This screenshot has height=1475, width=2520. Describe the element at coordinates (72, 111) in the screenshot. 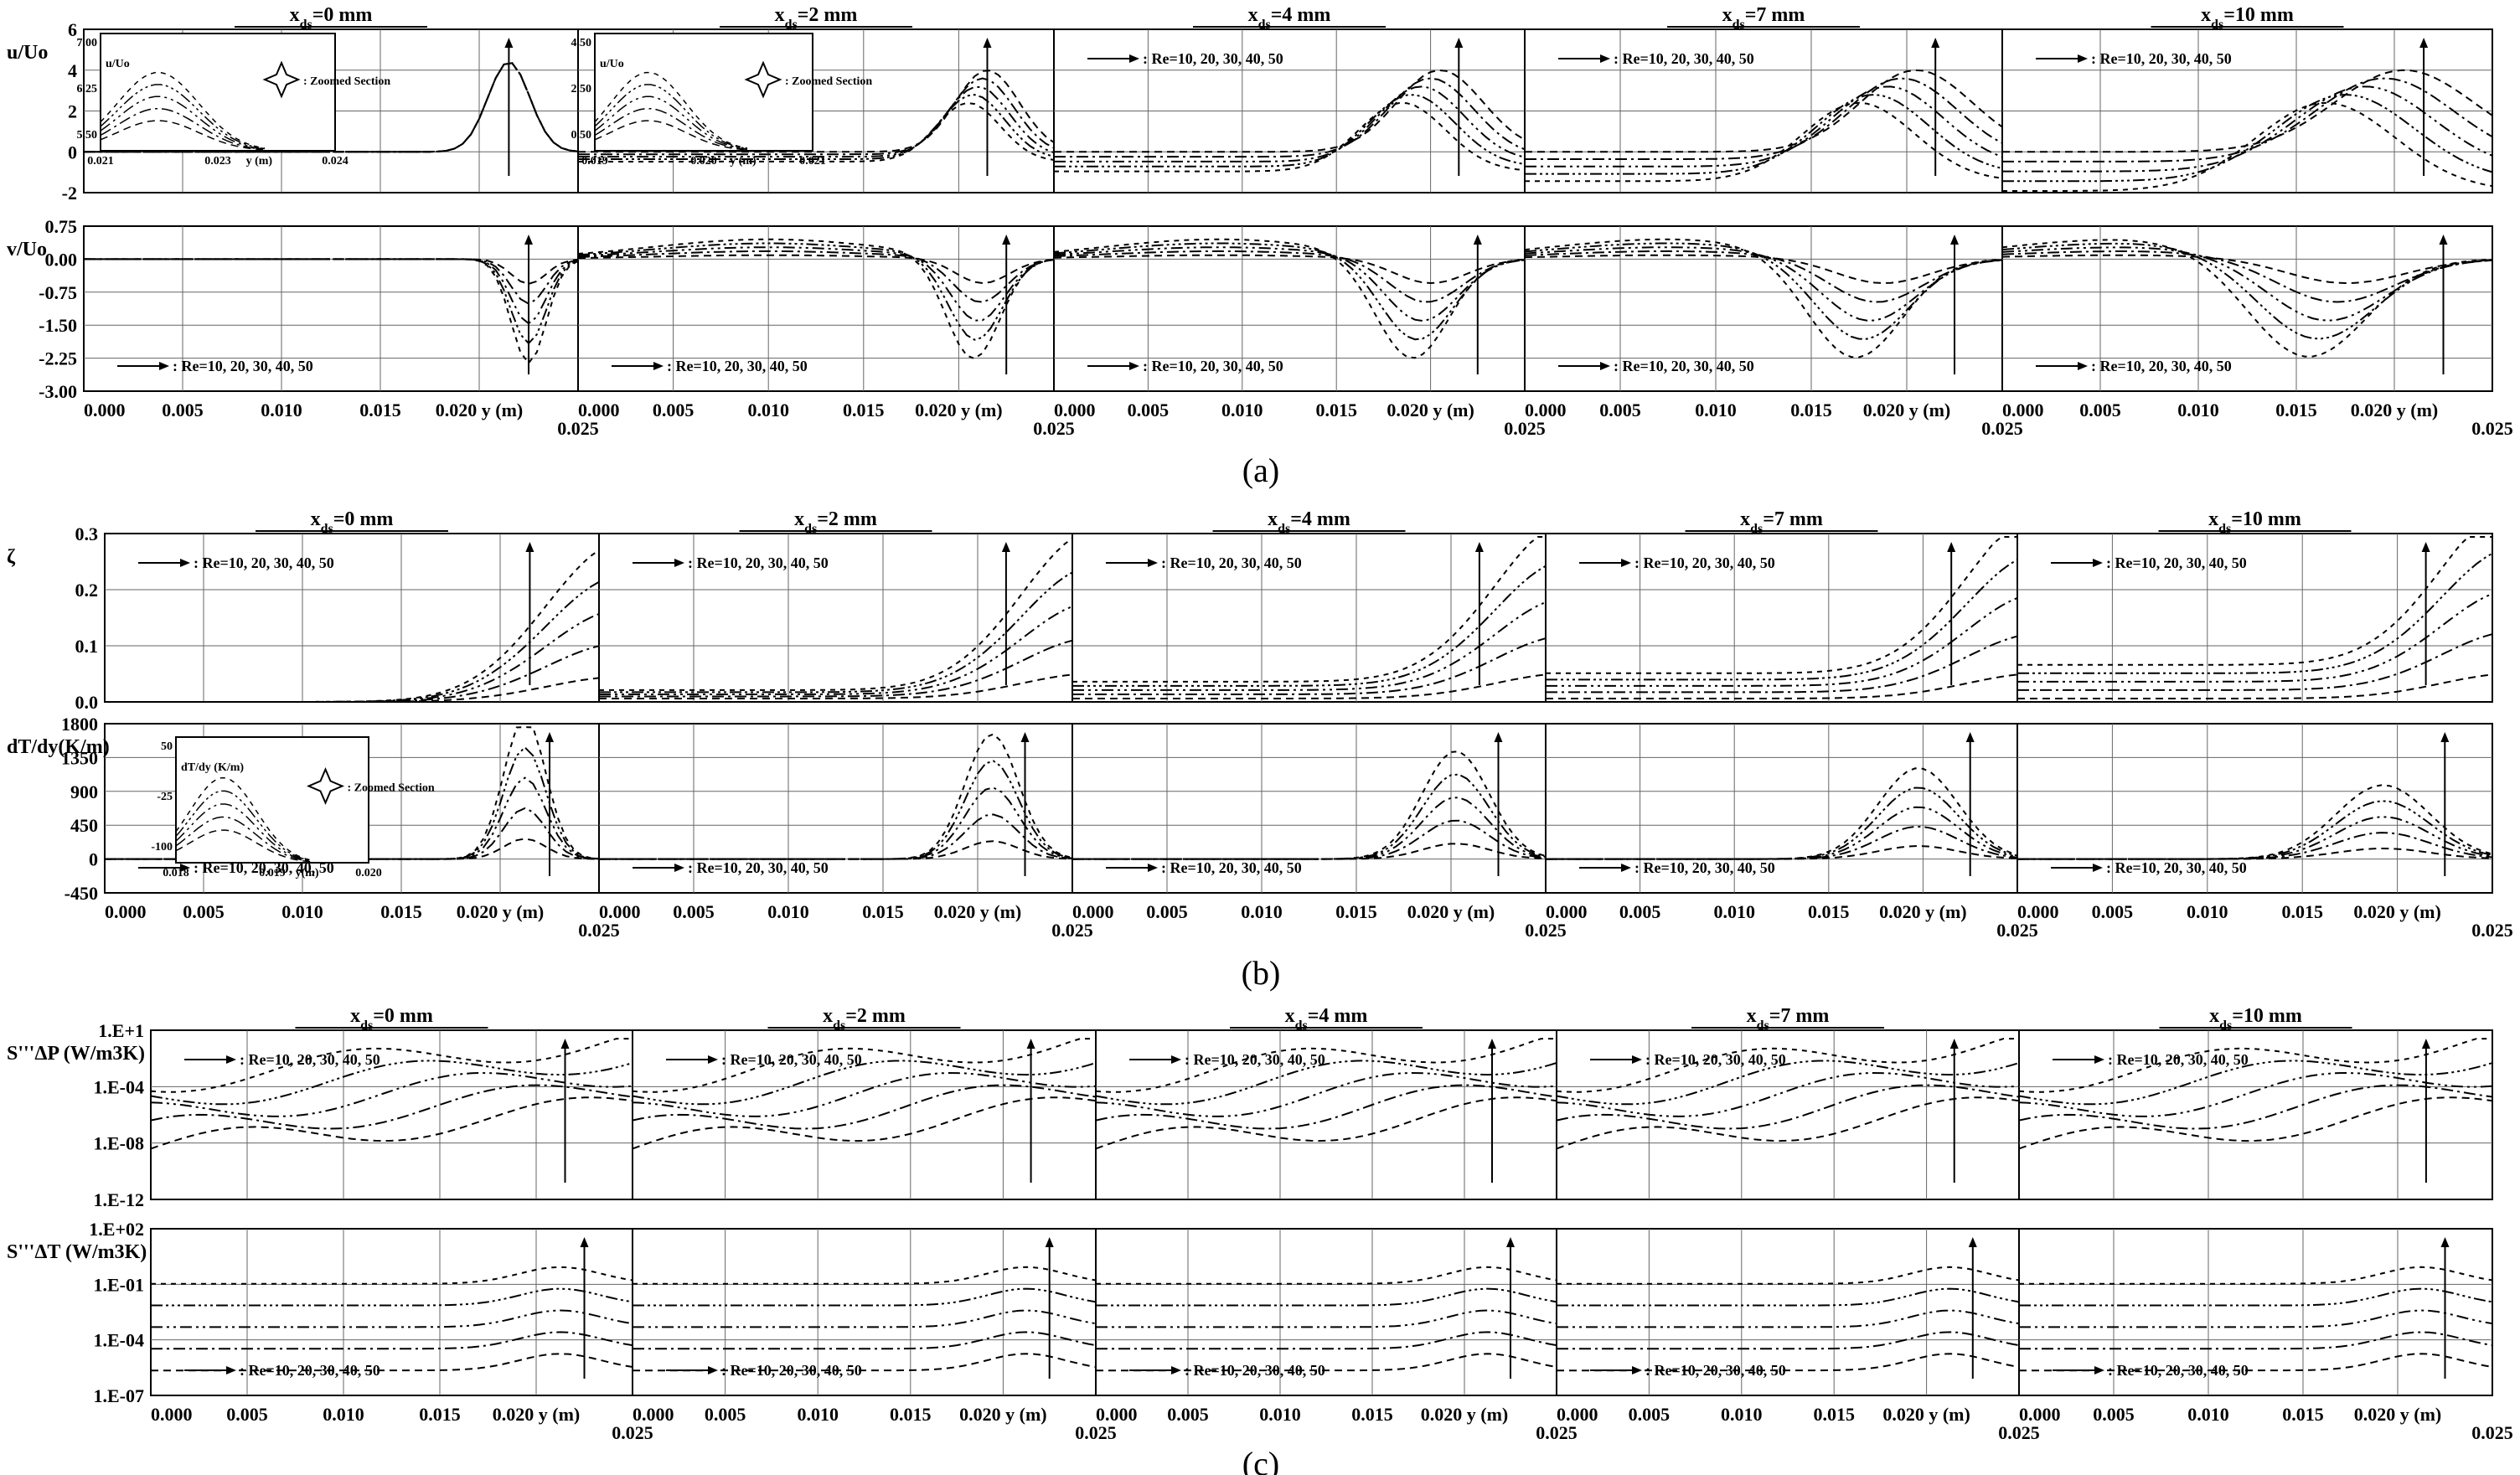

I see `y-tick-label: 2` at that location.